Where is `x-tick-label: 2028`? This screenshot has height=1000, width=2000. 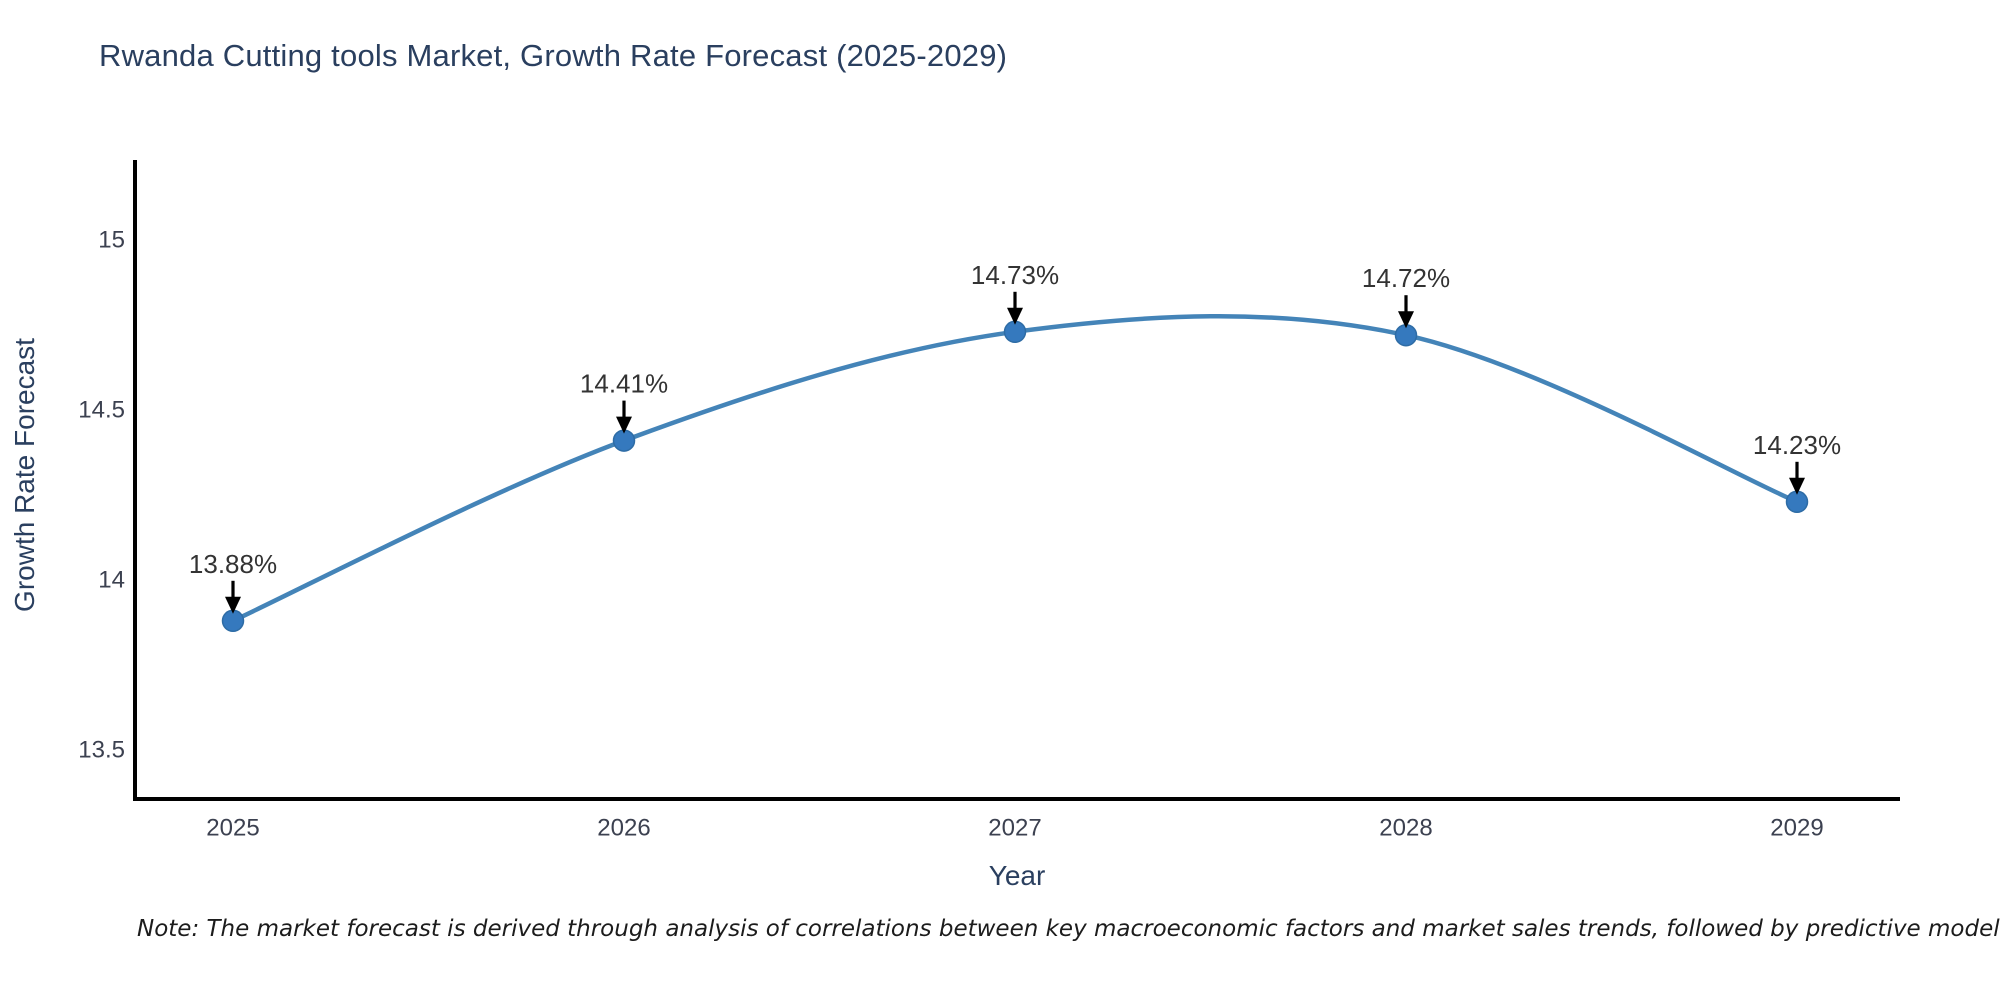 x-tick-label: 2028 is located at coordinates (1405, 828).